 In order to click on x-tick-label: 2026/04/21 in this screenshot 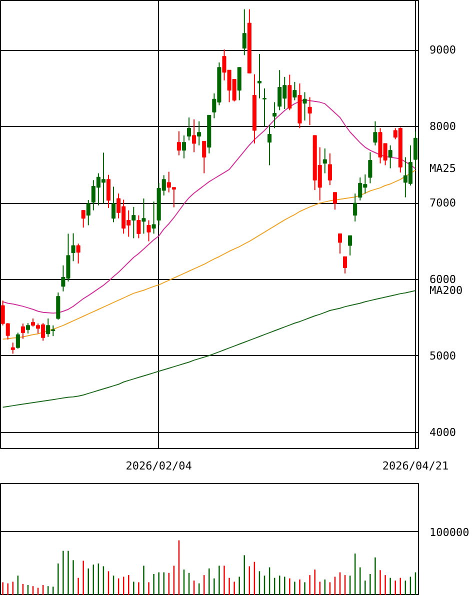, I will do `click(415, 466)`.